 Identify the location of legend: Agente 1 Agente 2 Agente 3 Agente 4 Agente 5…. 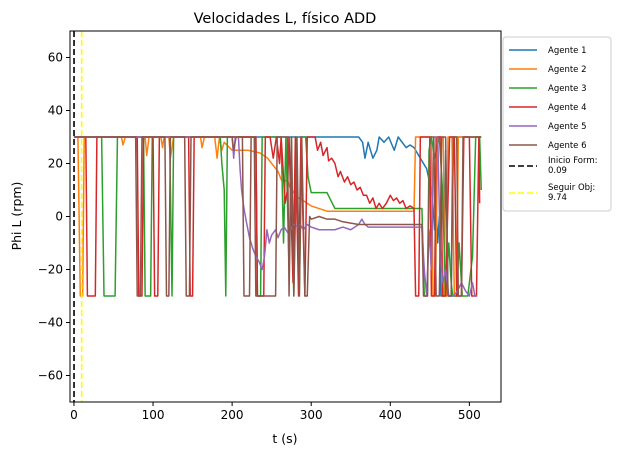
(557, 124).